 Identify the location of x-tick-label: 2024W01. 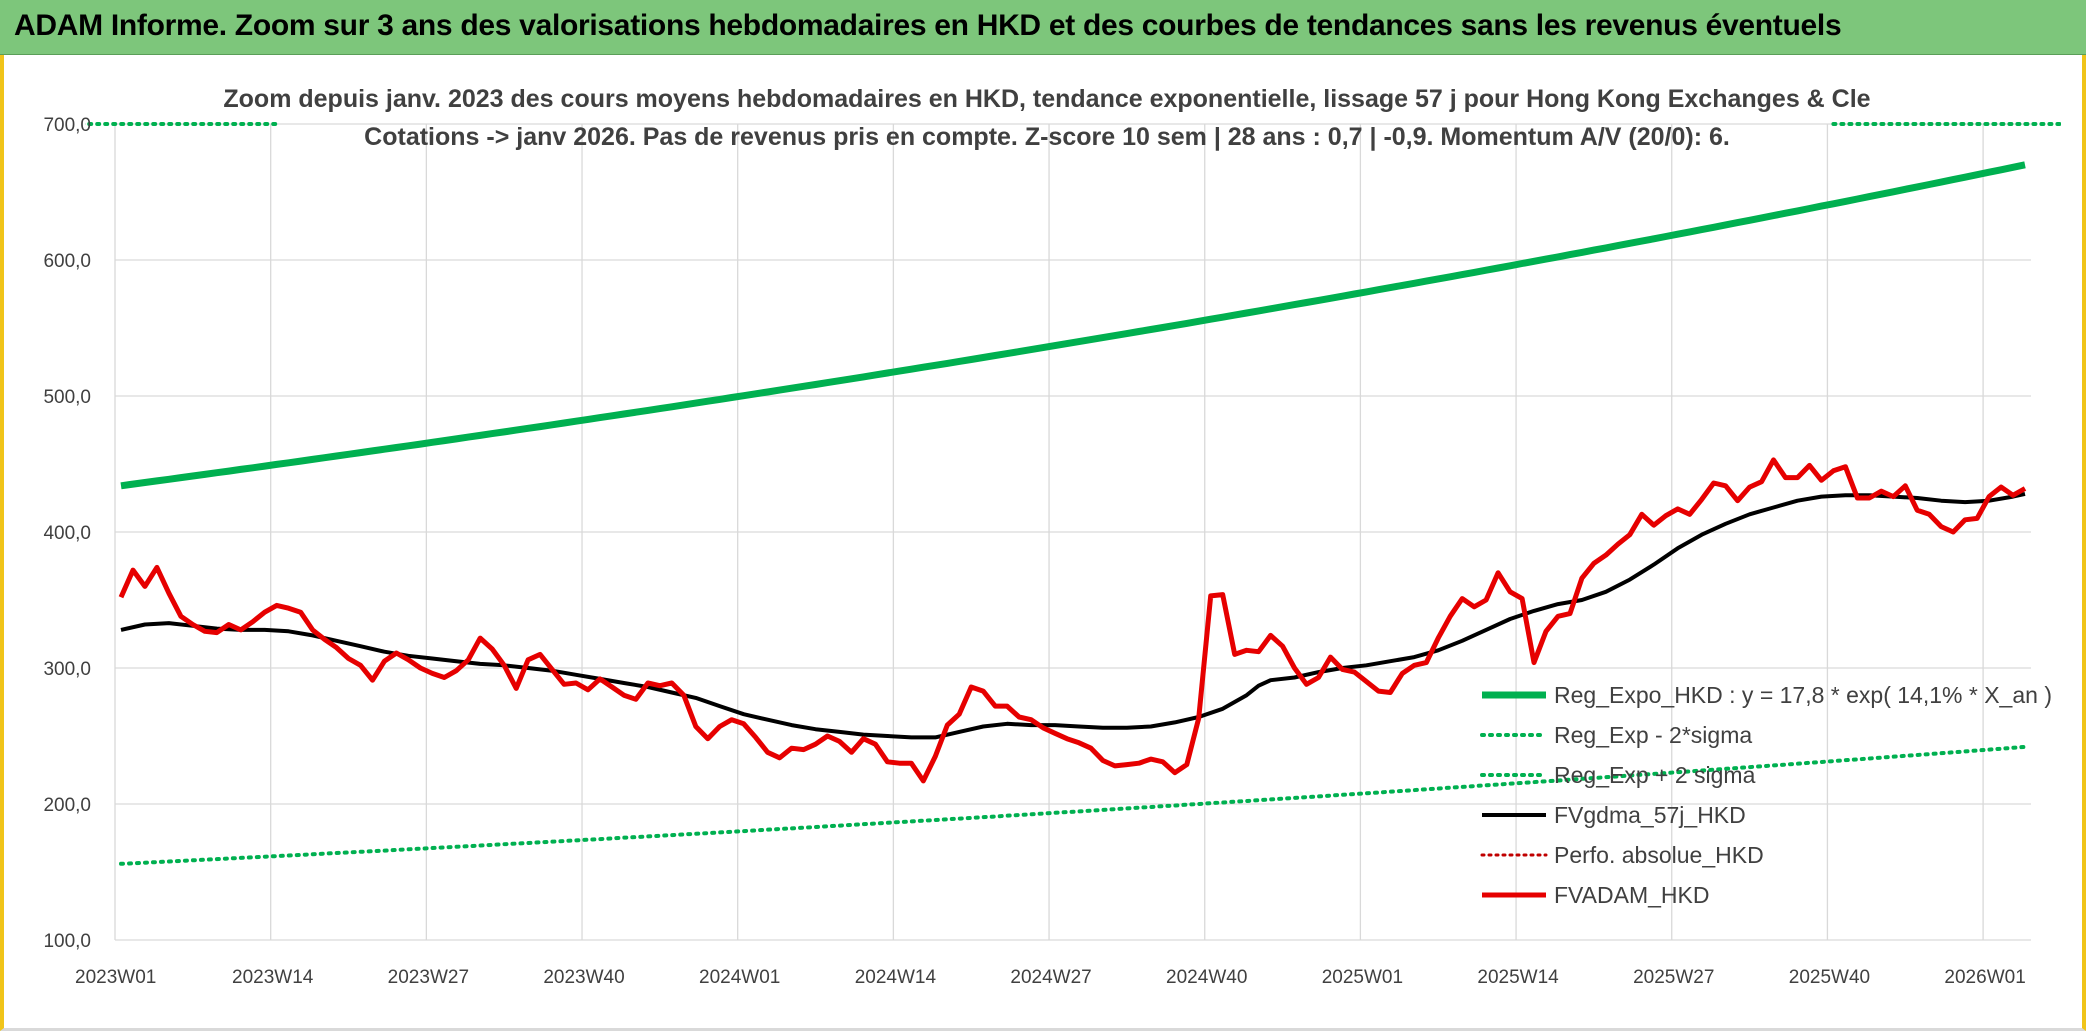
(739, 977).